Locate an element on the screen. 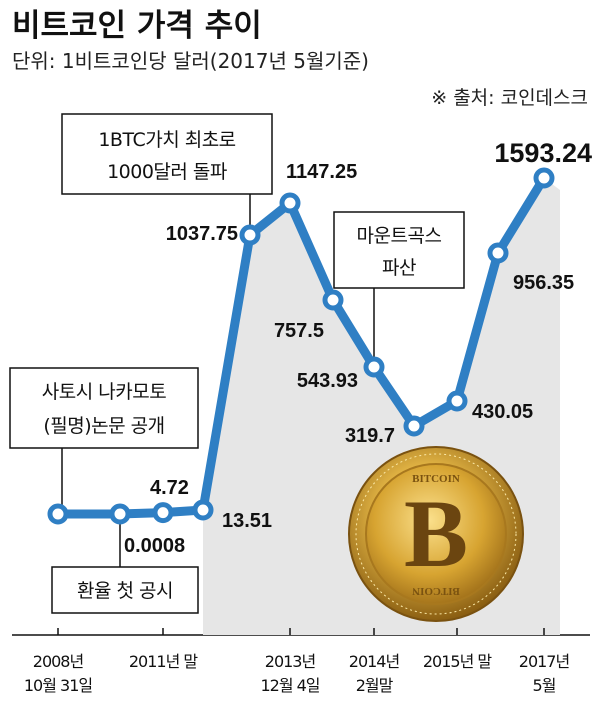 The width and height of the screenshot is (600, 719). x-tick-label: 5월 is located at coordinates (544, 685).